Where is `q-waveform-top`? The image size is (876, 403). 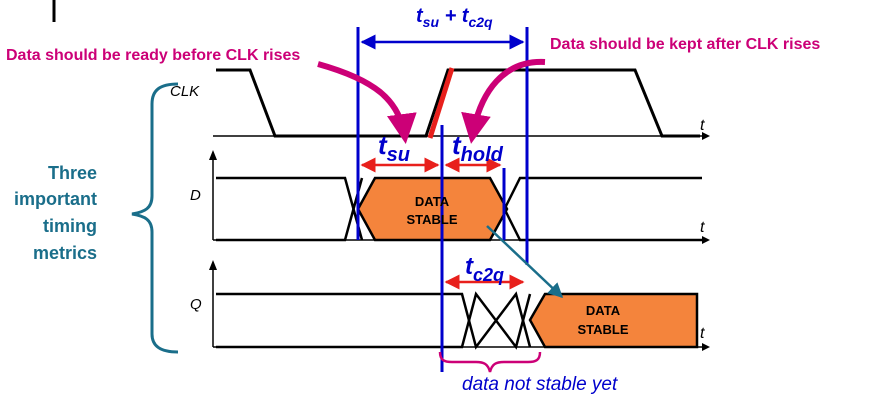
q-waveform-top is located at coordinates (374, 320).